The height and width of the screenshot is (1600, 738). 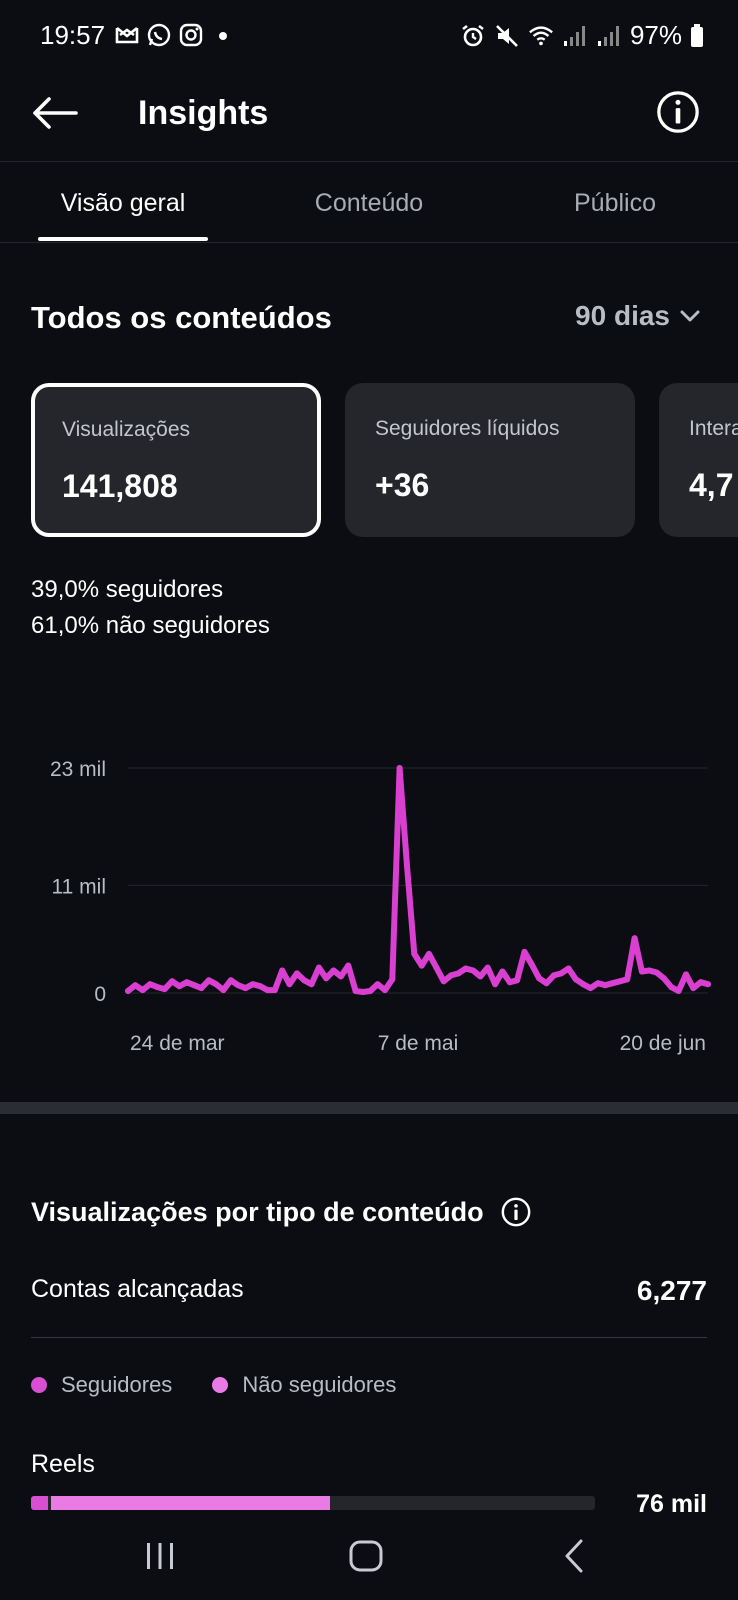 What do you see at coordinates (181, 317) in the screenshot?
I see `section-title: Todos os conteúdos` at bounding box center [181, 317].